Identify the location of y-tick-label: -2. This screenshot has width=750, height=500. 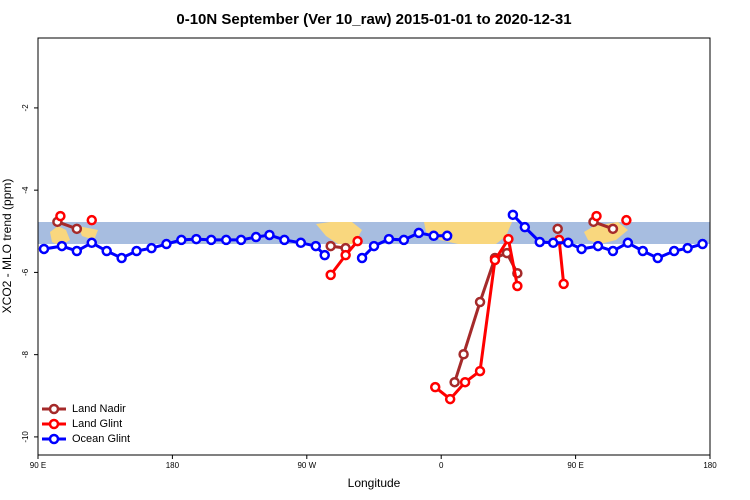
(25, 108).